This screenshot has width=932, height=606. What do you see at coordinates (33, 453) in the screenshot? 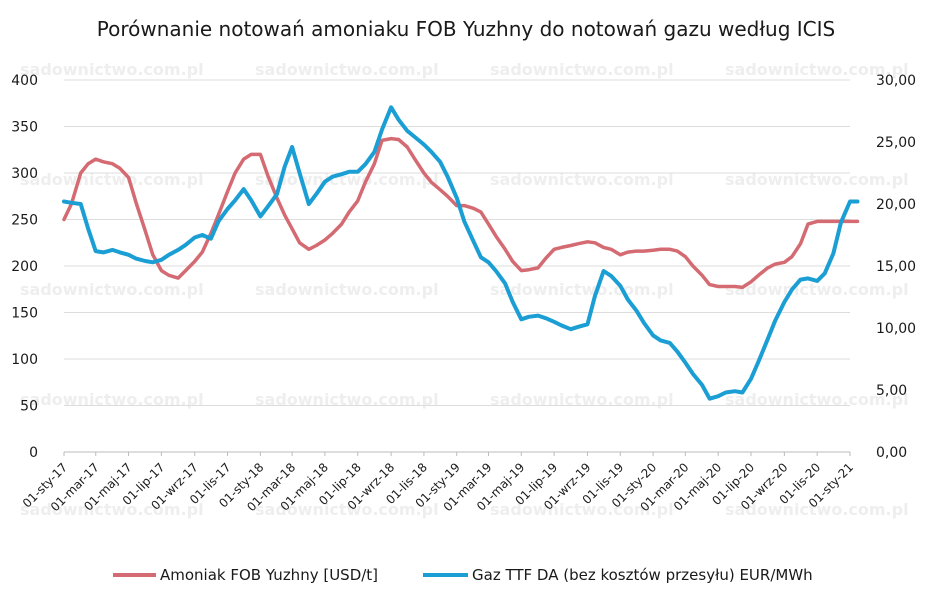
I see `y-left-tick-label: 0` at bounding box center [33, 453].